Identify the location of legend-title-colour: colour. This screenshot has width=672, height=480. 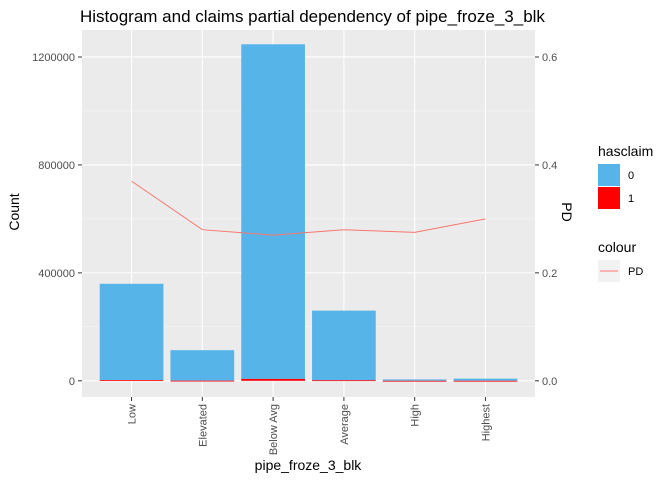
(617, 247).